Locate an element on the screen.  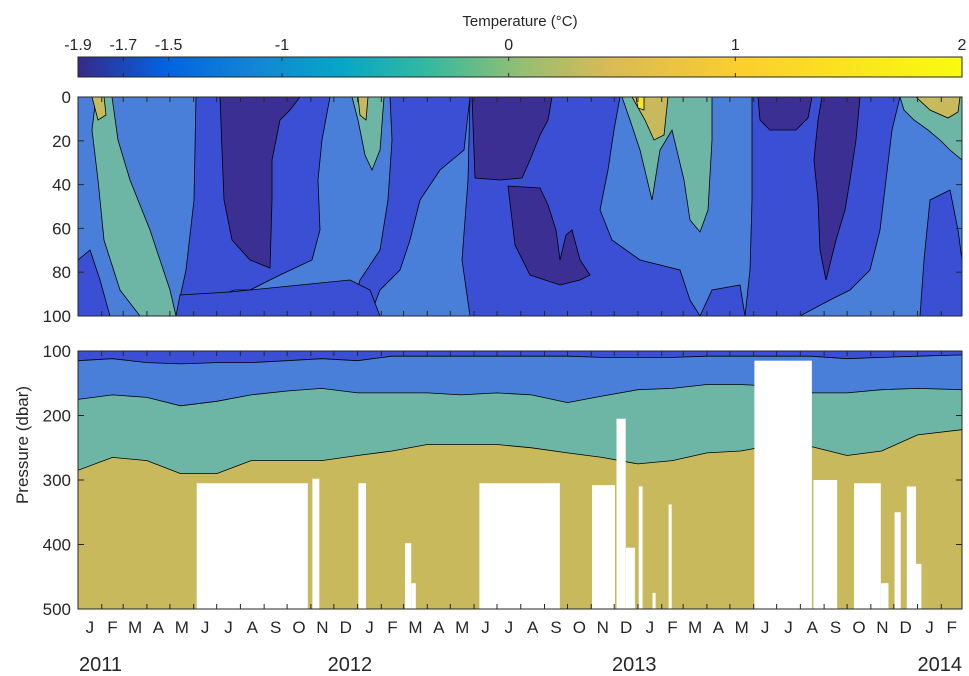
contour-region-cold-deep-2011 is located at coordinates (94, 282).